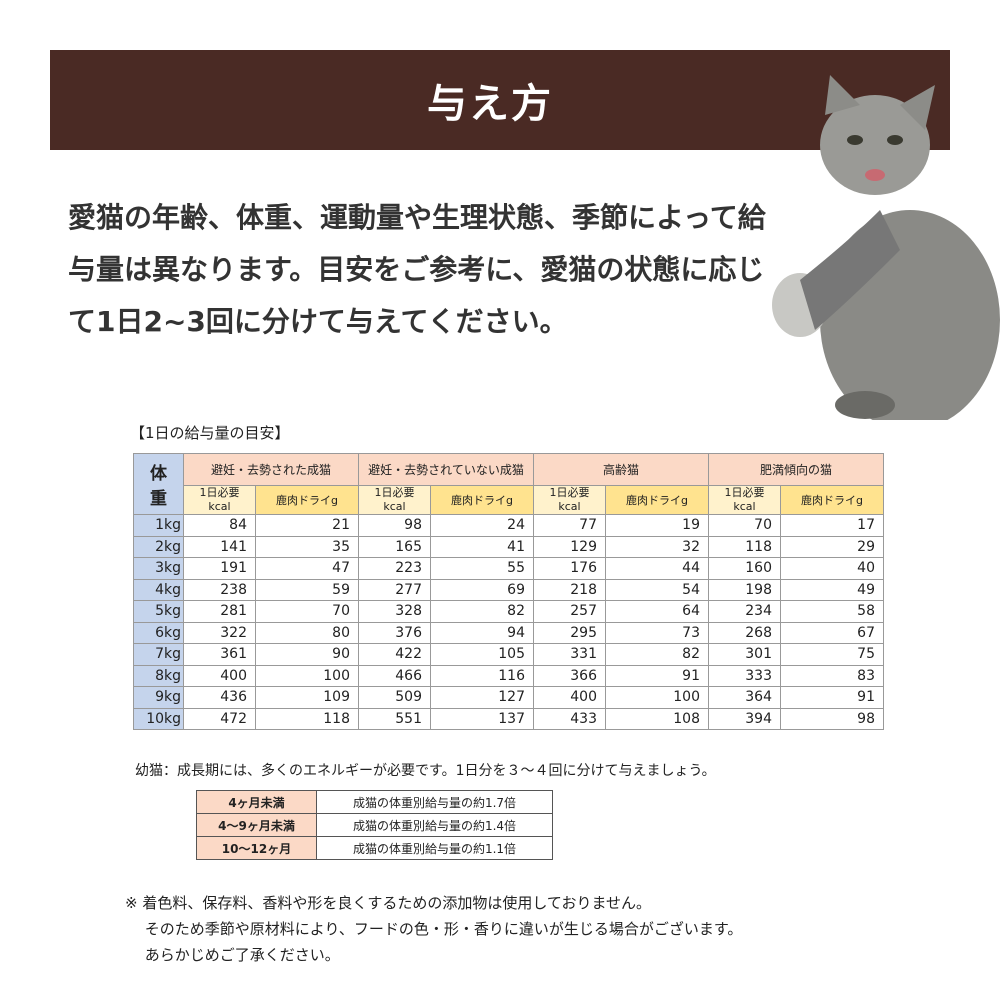  What do you see at coordinates (744, 718) in the screenshot?
I see `value-cell: 394` at bounding box center [744, 718].